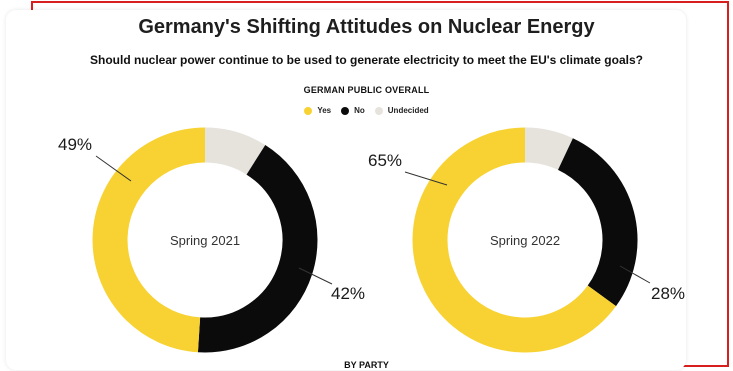 The height and width of the screenshot is (371, 733). What do you see at coordinates (668, 293) in the screenshot?
I see `donut-2-data-label-2: 28%` at bounding box center [668, 293].